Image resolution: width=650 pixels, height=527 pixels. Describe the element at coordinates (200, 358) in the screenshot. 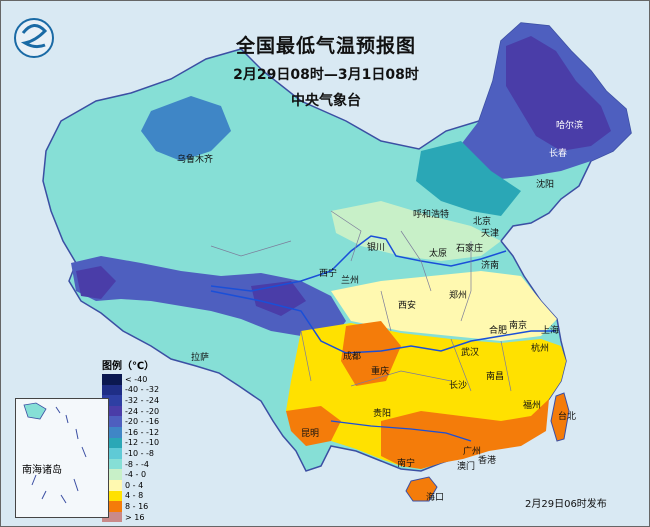

I see `city-label-lhasa: 拉萨` at that location.